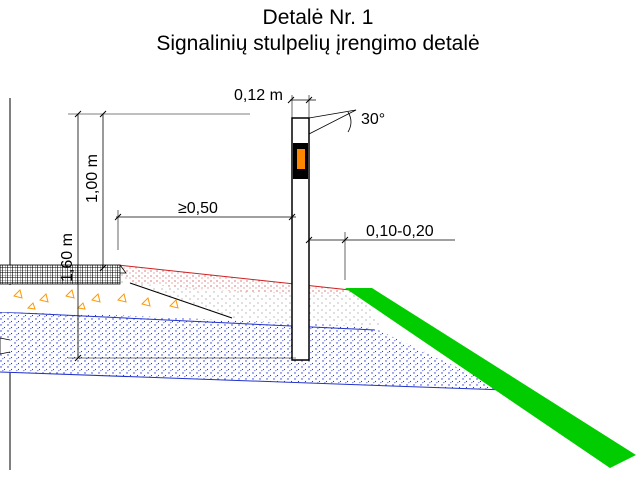  What do you see at coordinates (318, 17) in the screenshot?
I see `drawing-title: Detalė Nr. 1` at bounding box center [318, 17].